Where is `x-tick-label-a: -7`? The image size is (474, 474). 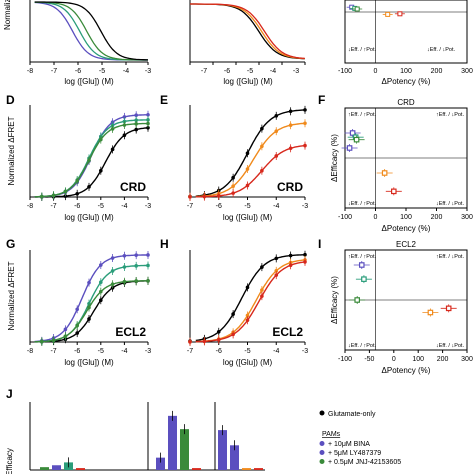 x-tick-label-a: -7 is located at coordinates (54, 71).